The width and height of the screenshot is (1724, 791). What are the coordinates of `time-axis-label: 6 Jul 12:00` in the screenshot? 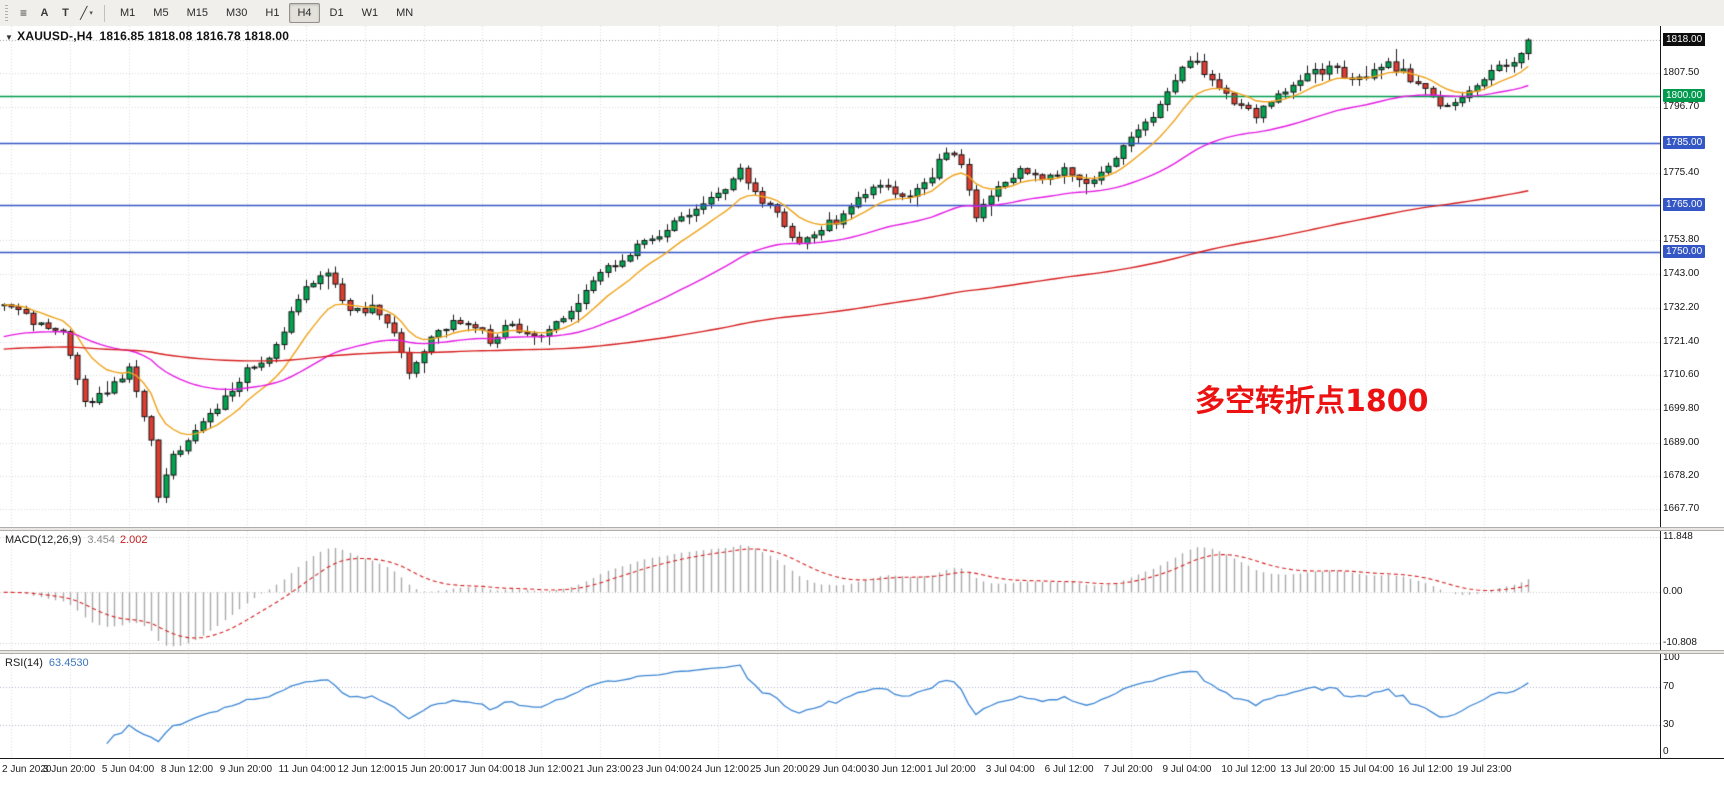 It's located at (1069, 769).